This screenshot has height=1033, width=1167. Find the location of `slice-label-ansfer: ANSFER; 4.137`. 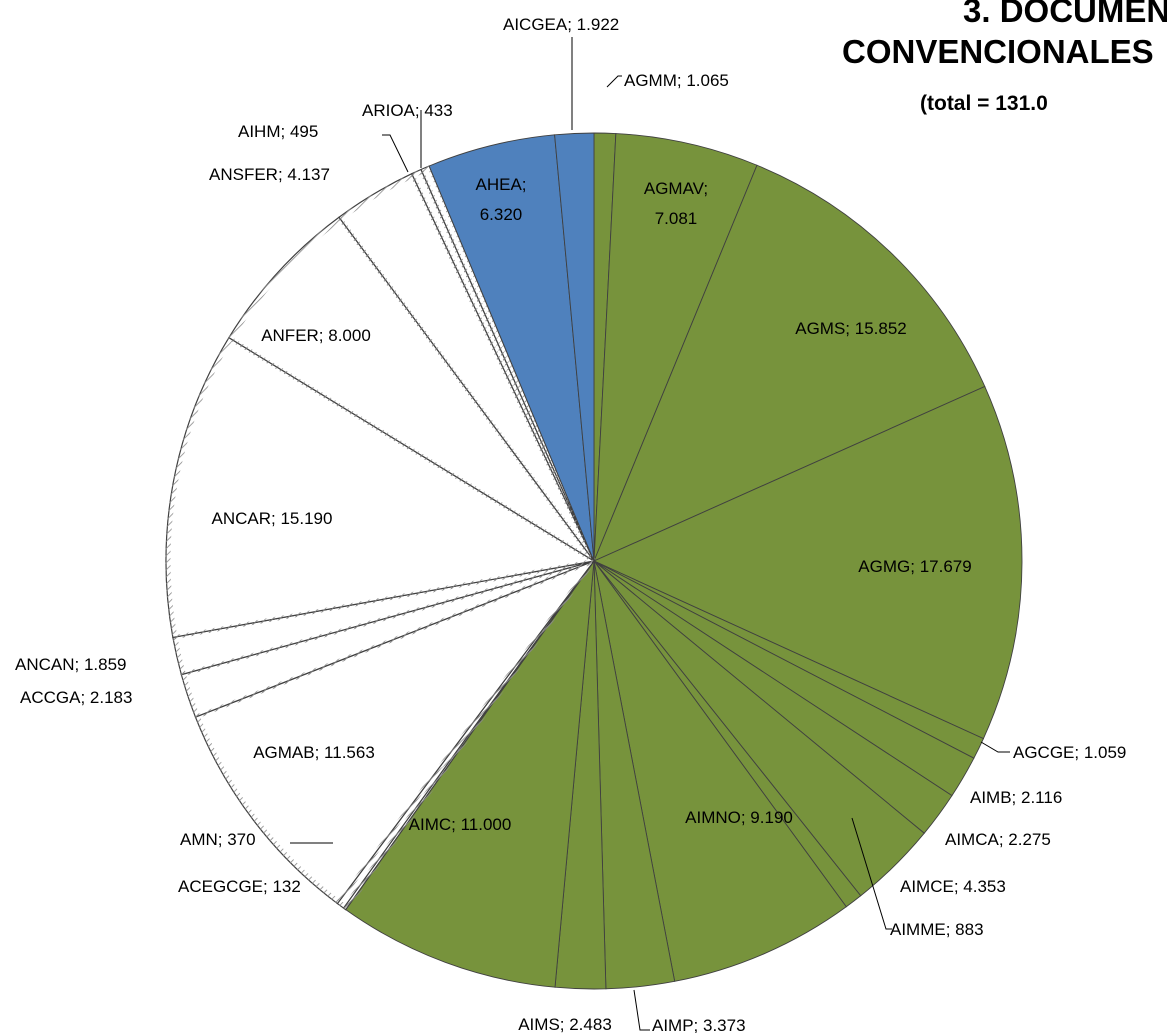

slice-label-ansfer: ANSFER; 4.137 is located at coordinates (269, 174).